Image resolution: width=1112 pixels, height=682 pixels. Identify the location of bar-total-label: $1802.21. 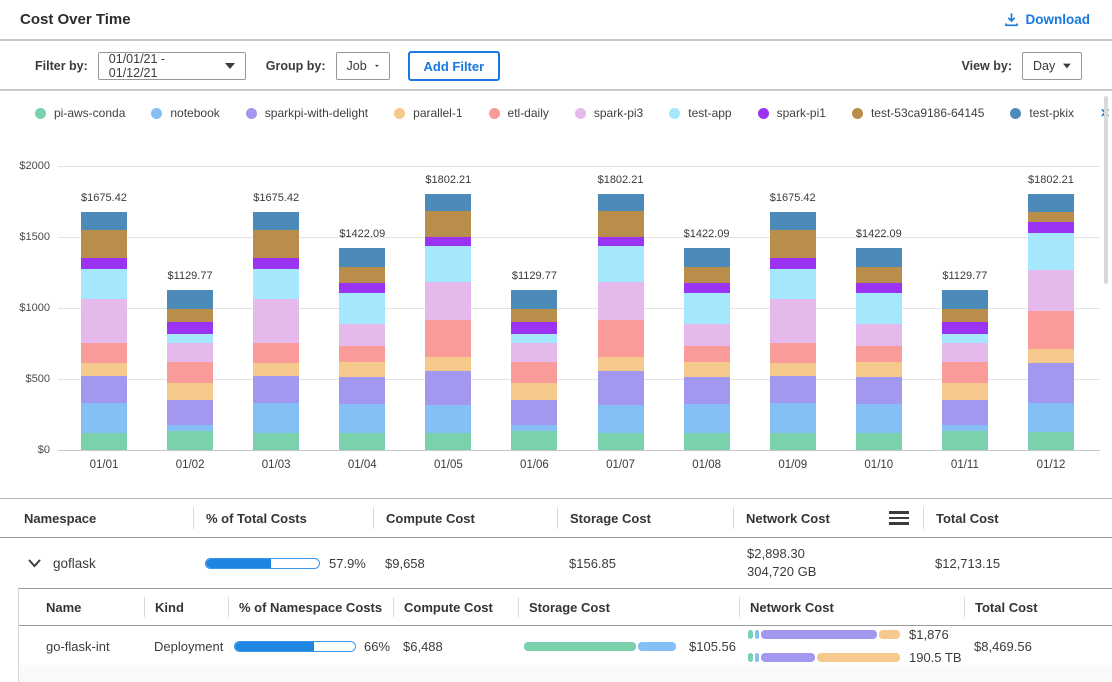
(1051, 180).